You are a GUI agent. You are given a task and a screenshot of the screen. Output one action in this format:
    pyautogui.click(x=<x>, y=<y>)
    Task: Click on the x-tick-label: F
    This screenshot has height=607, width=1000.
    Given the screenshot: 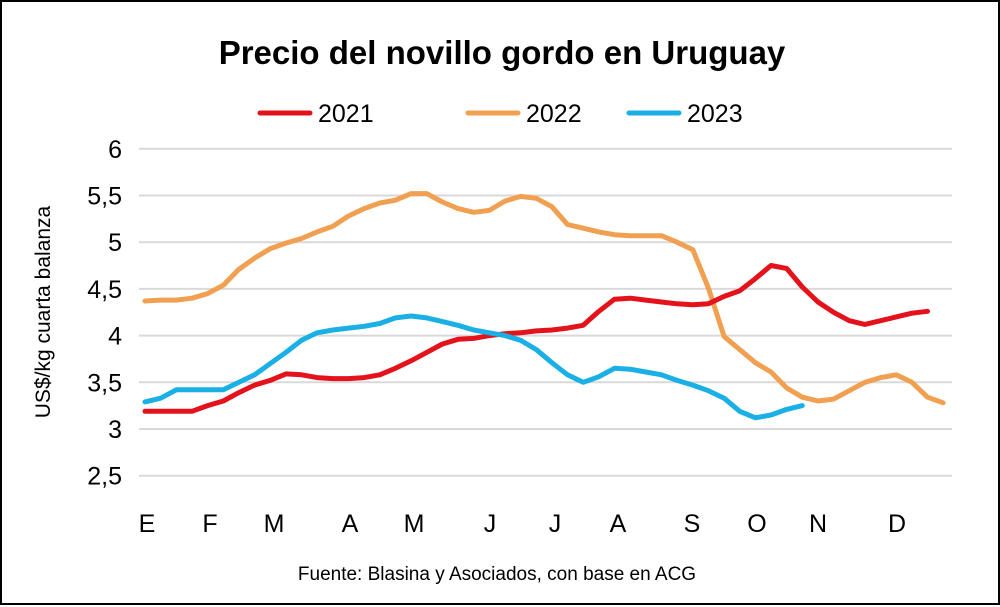 What is the action you would take?
    pyautogui.click(x=209, y=524)
    